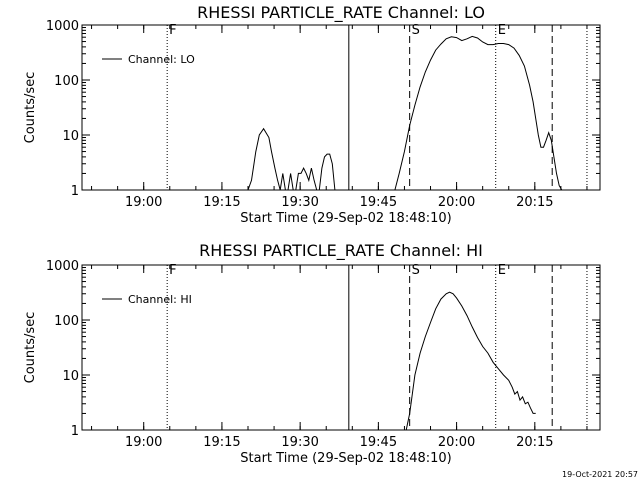  What do you see at coordinates (160, 299) in the screenshot?
I see `legend-label: Channel: HI` at bounding box center [160, 299].